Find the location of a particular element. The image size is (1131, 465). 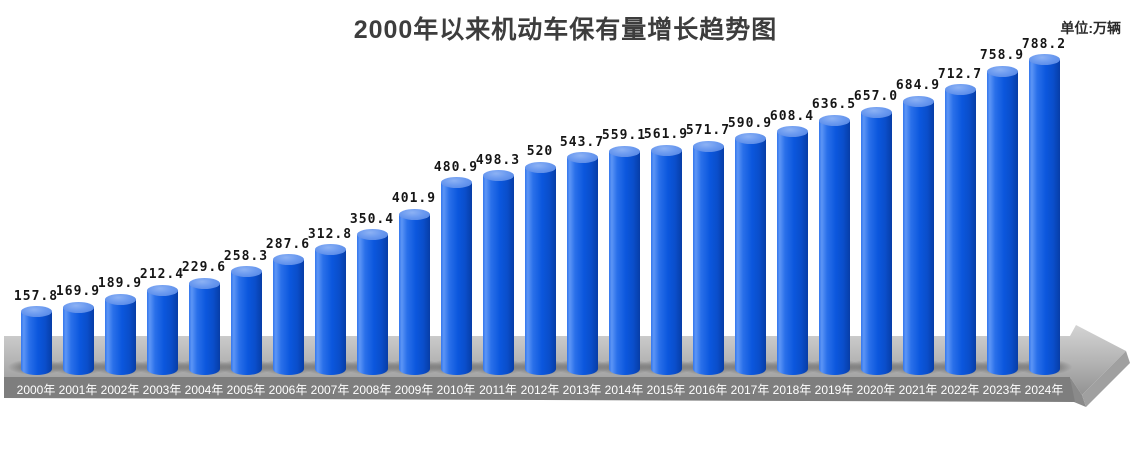

bar-2013年 is located at coordinates (582, 263).